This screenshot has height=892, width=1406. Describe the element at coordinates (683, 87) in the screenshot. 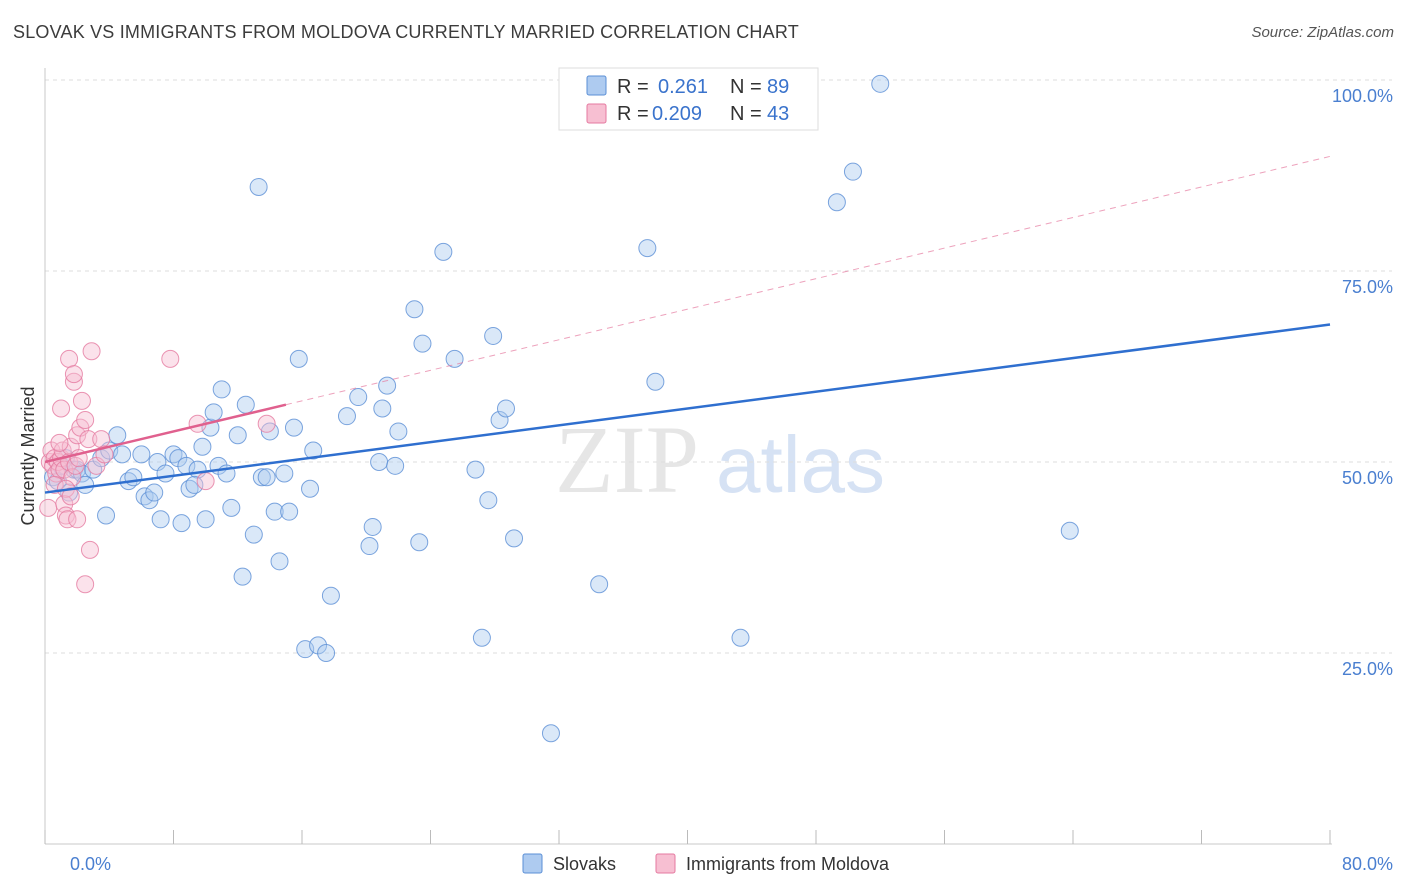

I see `legend-r-value-1: 0.261` at that location.